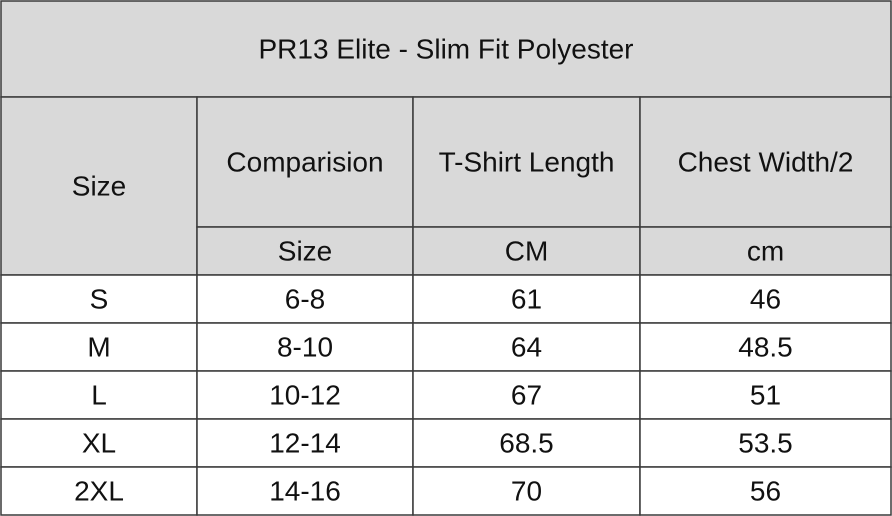  Describe the element at coordinates (305, 250) in the screenshot. I see `unit-header: Size` at that location.